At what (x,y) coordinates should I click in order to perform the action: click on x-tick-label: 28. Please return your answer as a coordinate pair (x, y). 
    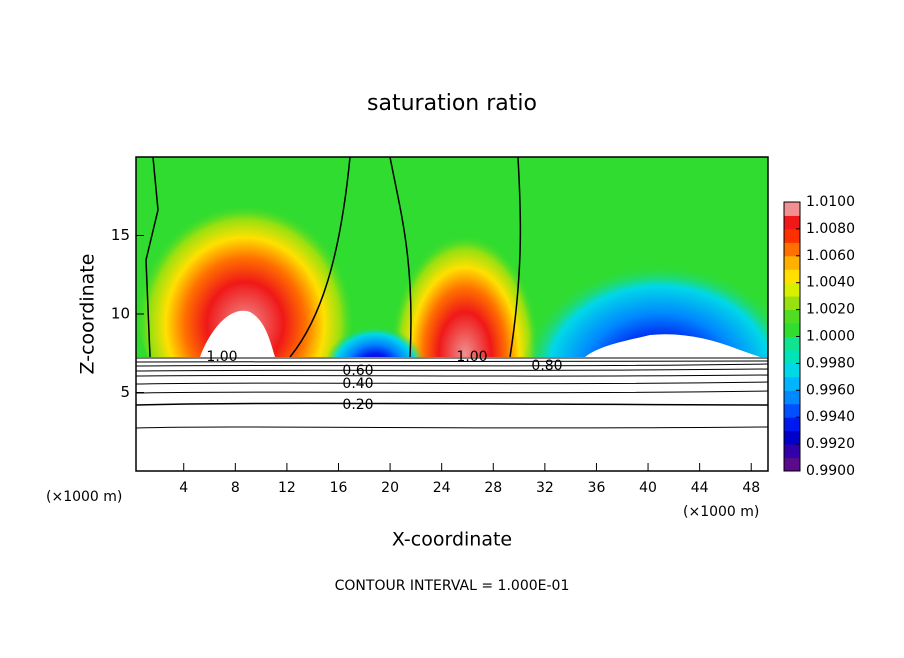
    Looking at the image, I should click on (493, 488).